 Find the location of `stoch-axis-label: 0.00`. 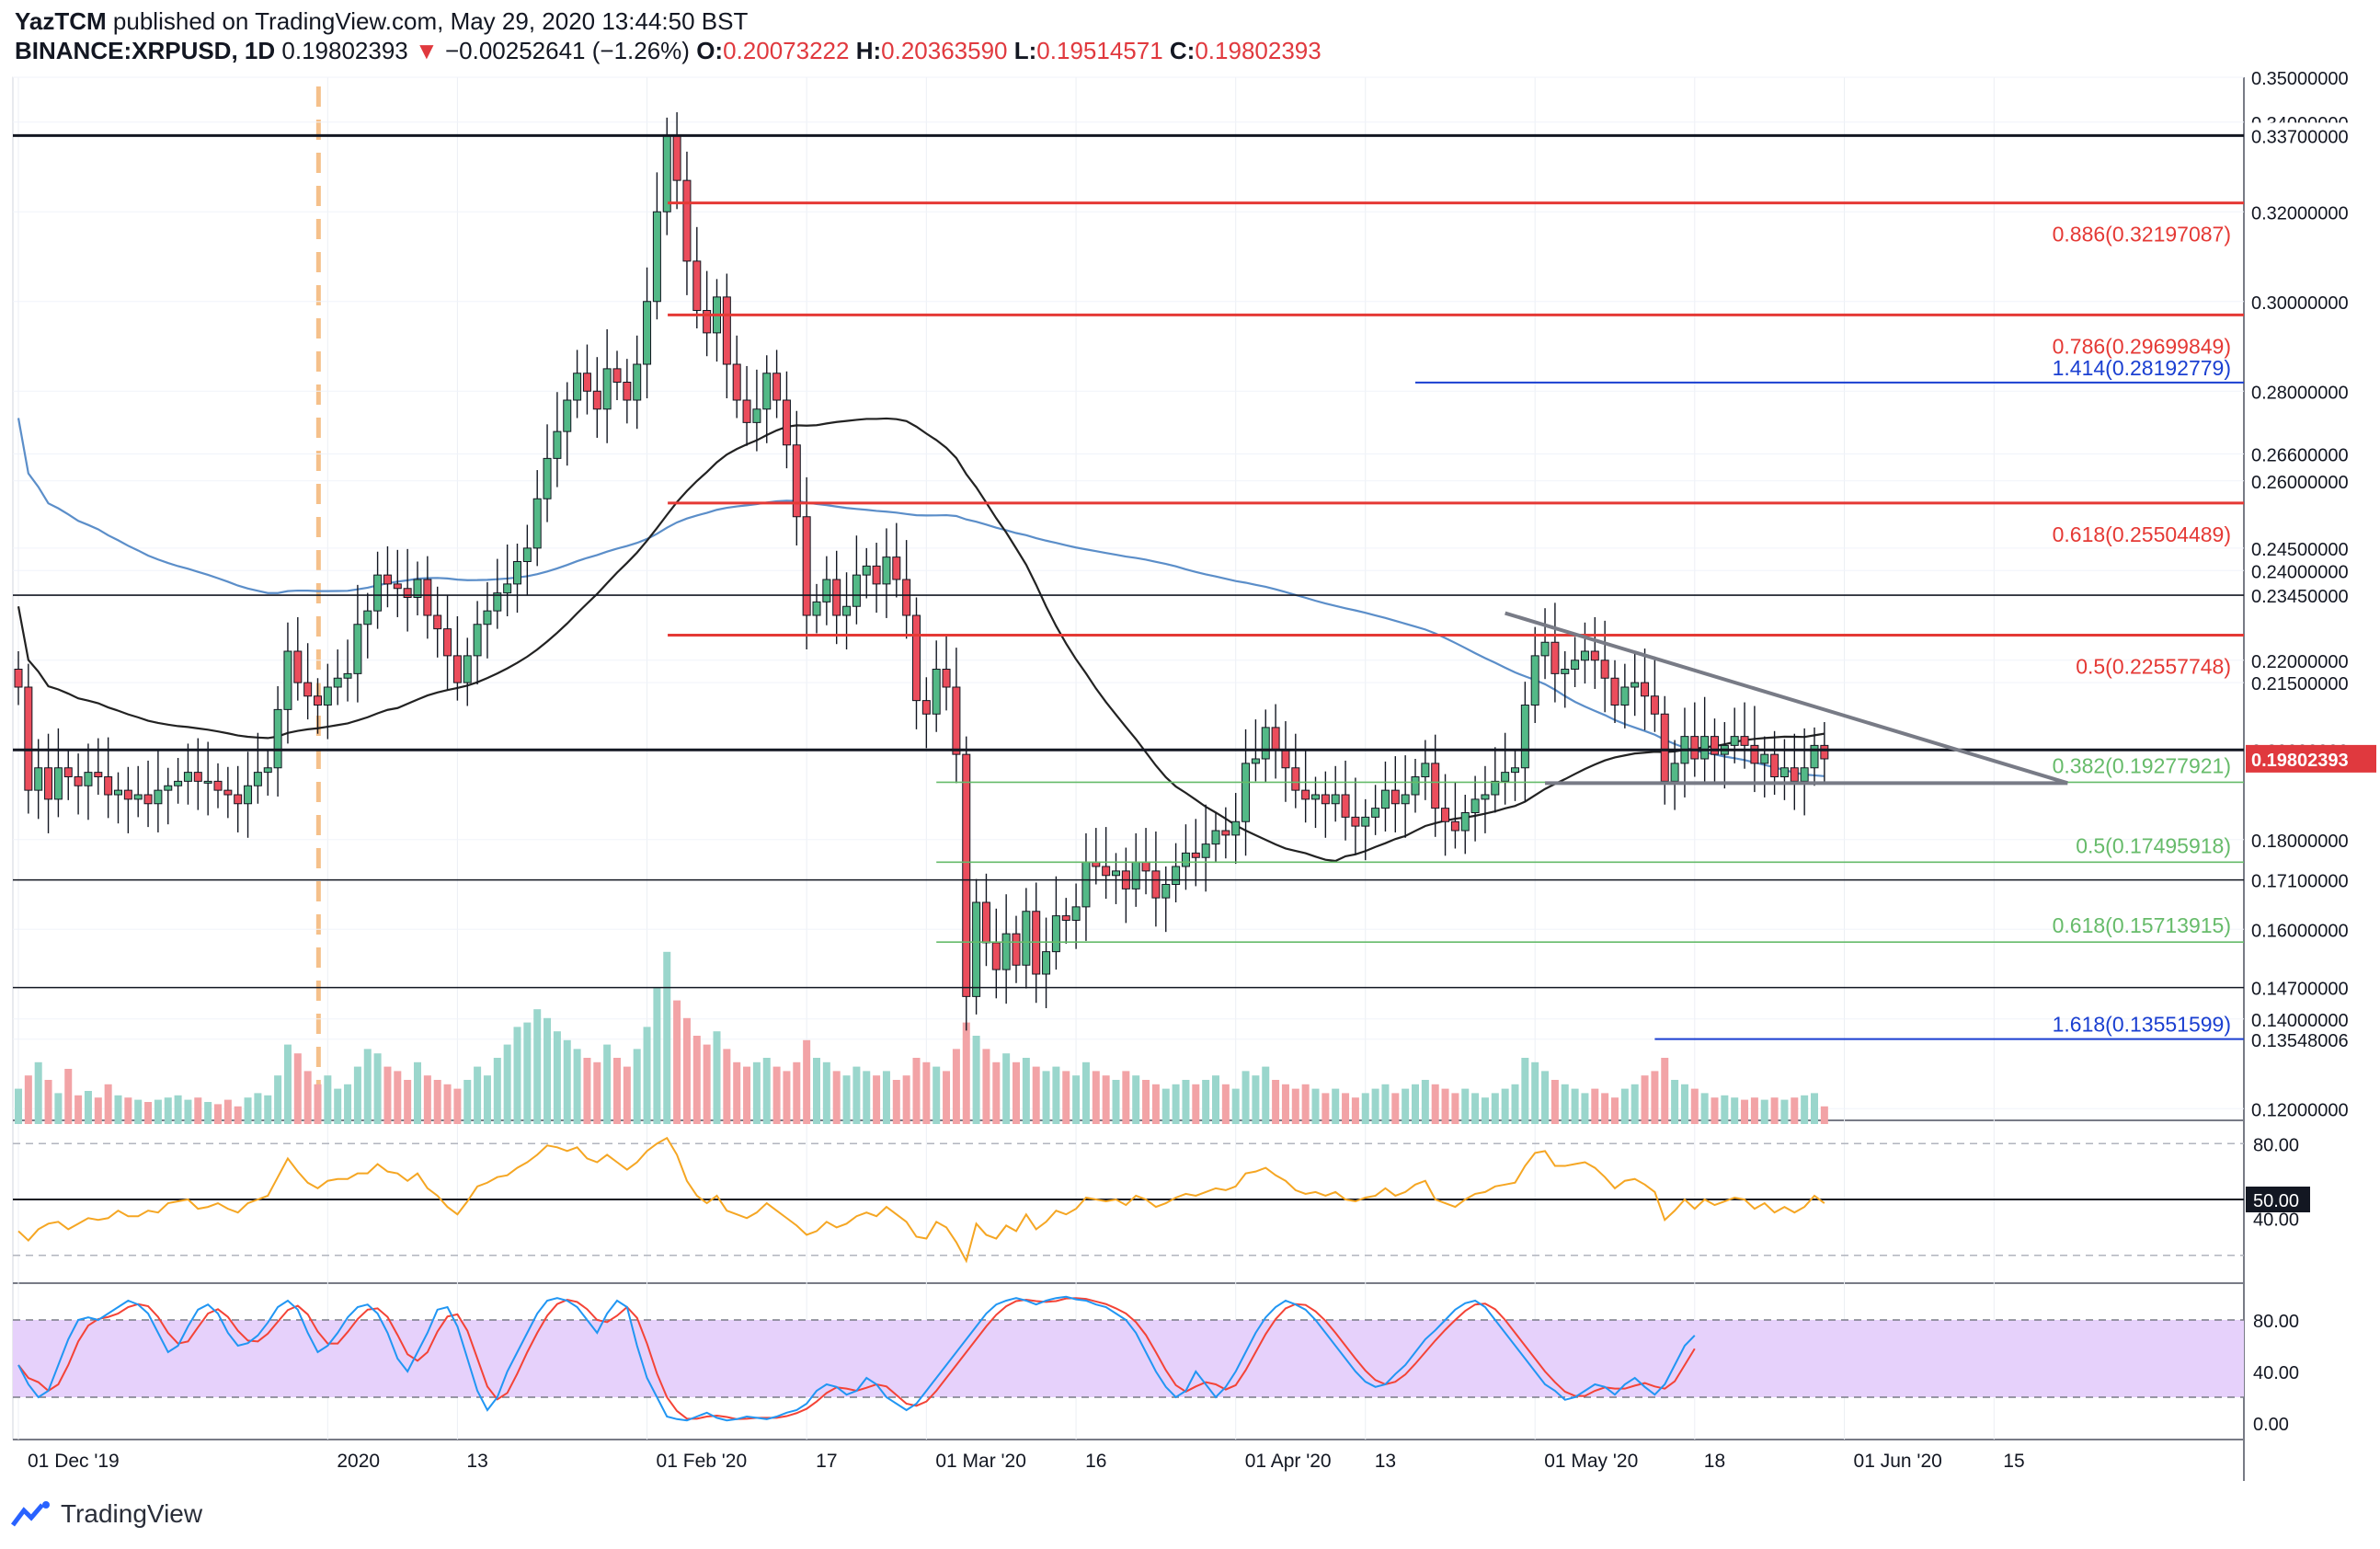

stoch-axis-label: 0.00 is located at coordinates (2271, 1425).